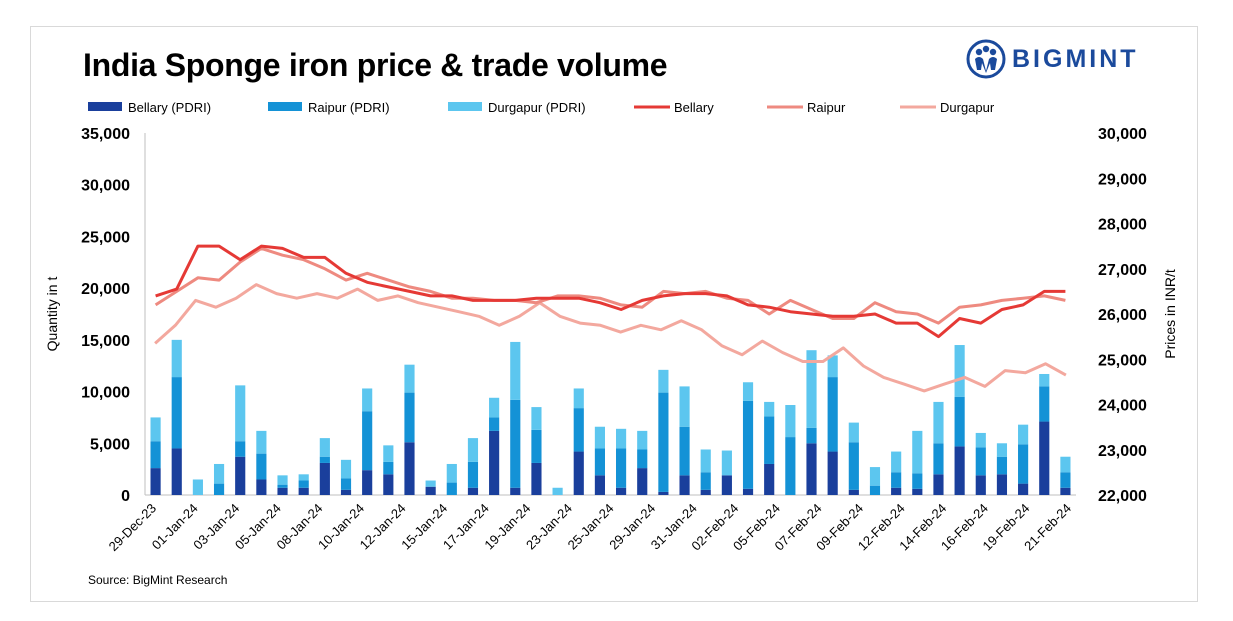  I want to click on right-tick-label: 26,000, so click(1122, 315).